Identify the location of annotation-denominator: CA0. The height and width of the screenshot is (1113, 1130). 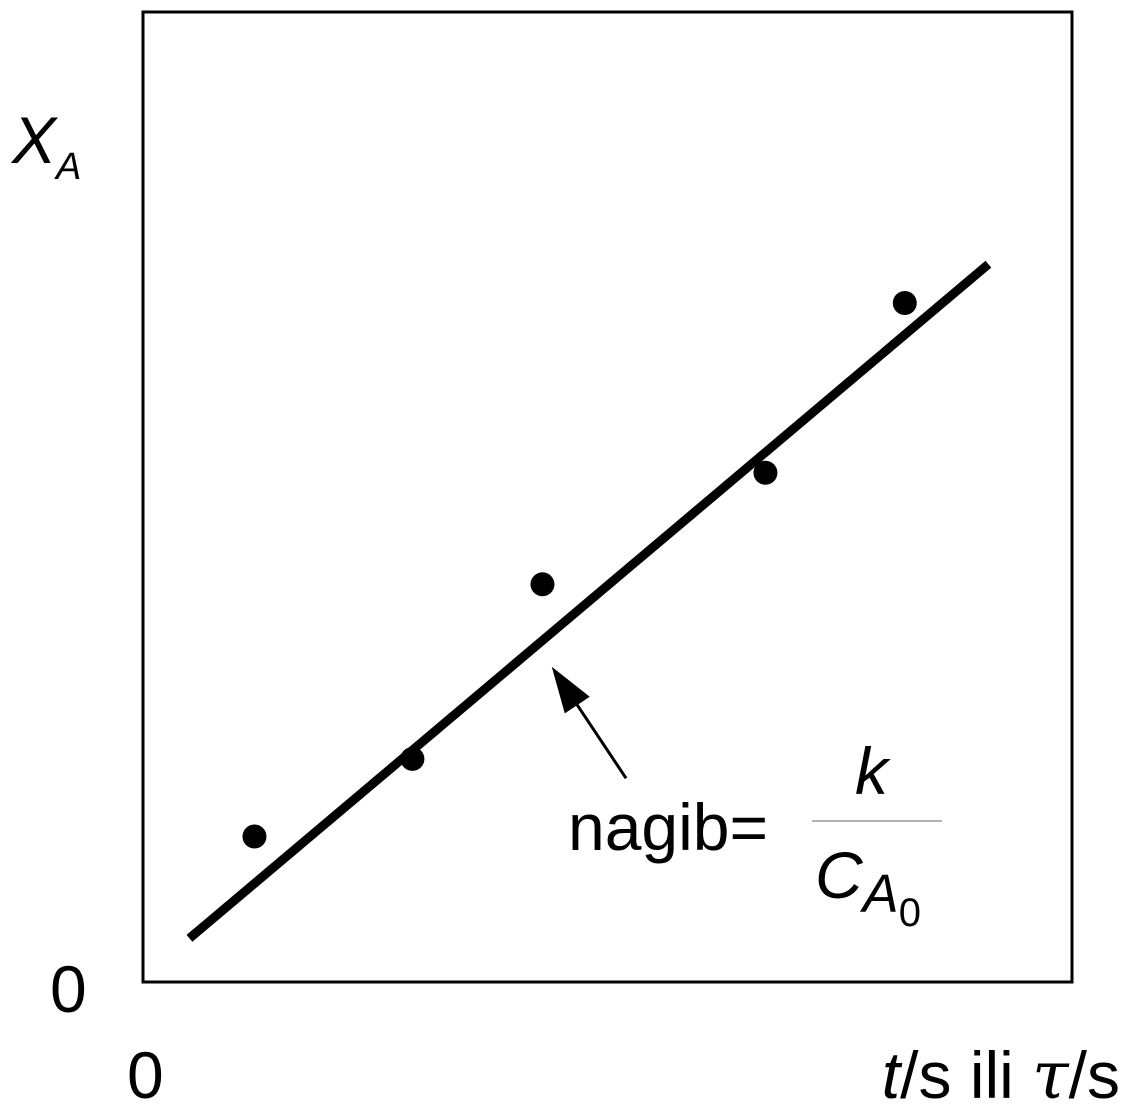
(868, 886).